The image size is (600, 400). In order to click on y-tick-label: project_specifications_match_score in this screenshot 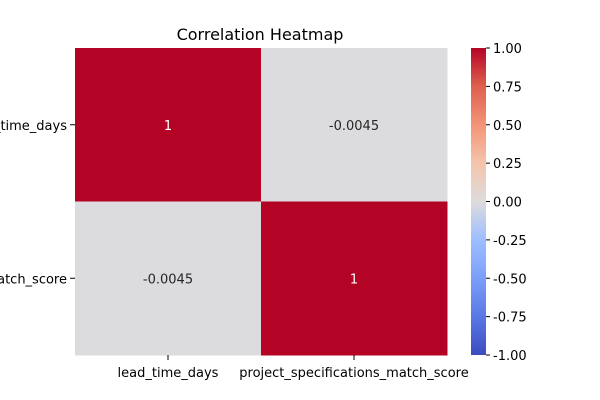, I will do `click(33, 279)`.